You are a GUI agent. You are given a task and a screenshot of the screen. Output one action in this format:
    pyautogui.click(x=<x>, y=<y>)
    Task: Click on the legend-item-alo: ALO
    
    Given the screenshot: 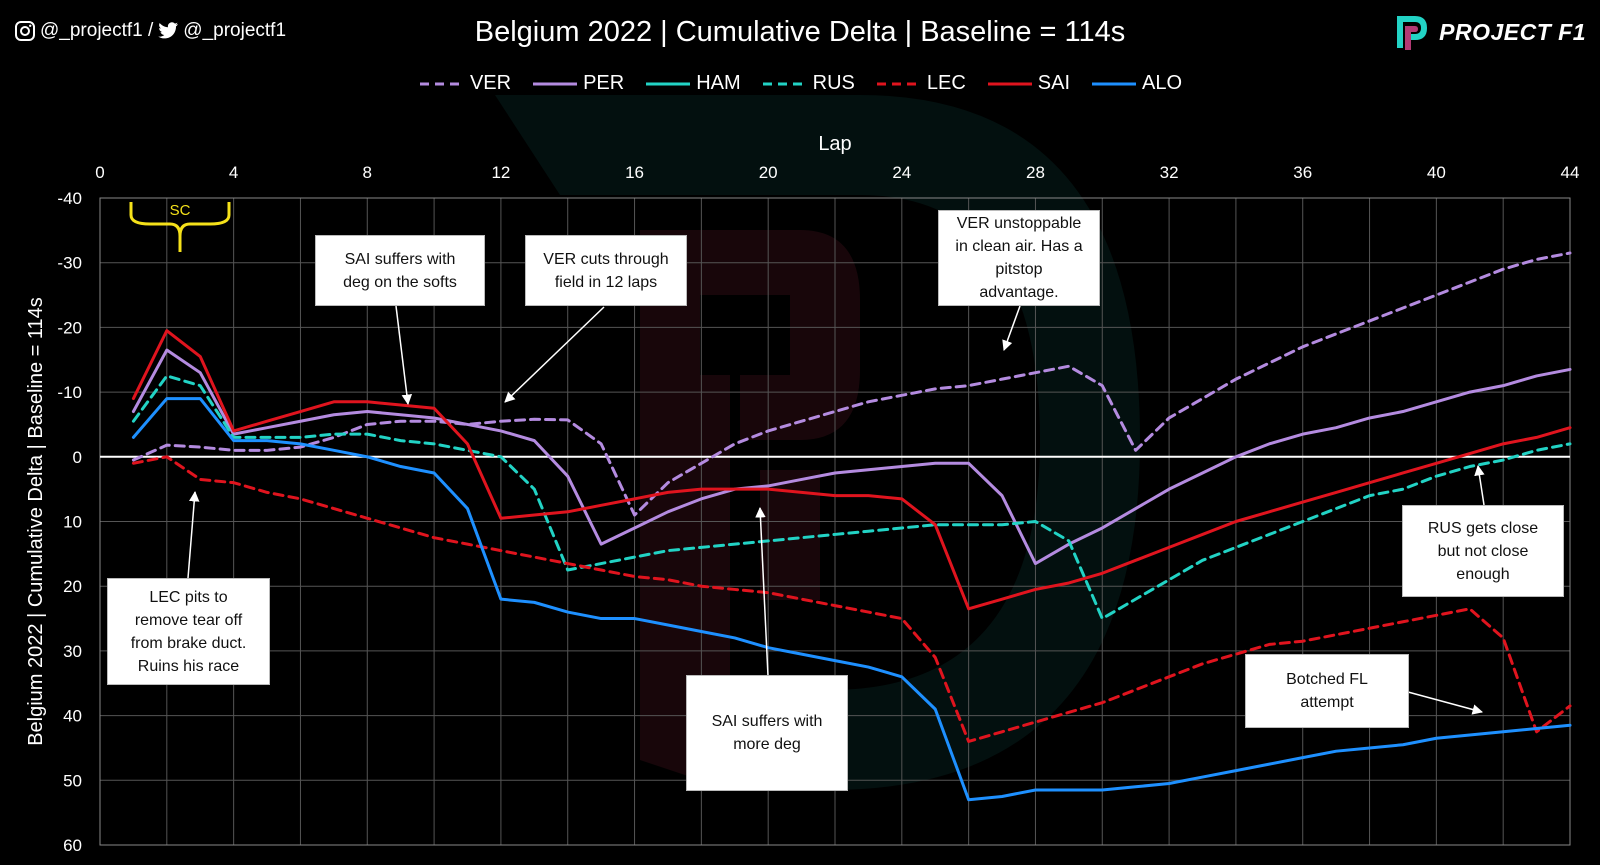 What is the action you would take?
    pyautogui.click(x=1136, y=83)
    